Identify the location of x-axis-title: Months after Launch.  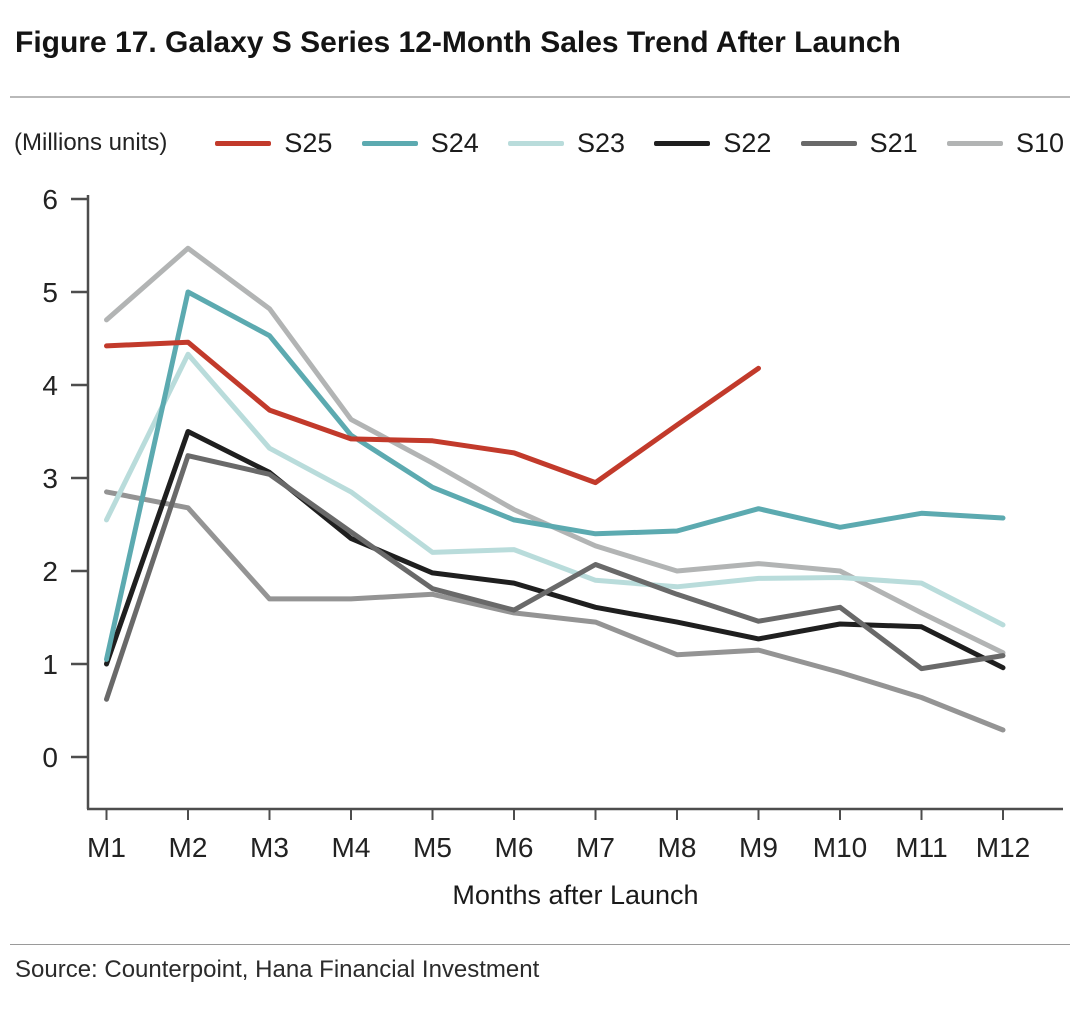
(575, 895).